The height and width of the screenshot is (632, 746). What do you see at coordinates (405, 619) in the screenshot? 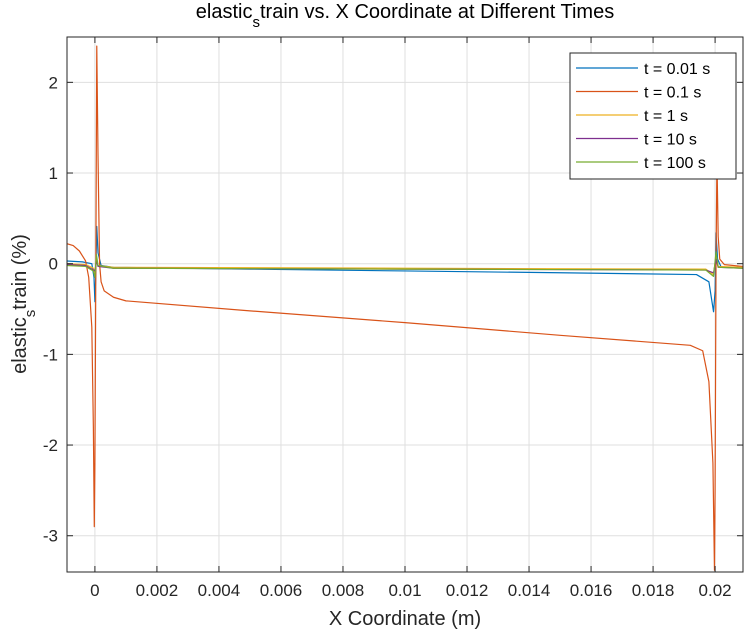
I see `x-axis-label: X Coordinate (m)` at bounding box center [405, 619].